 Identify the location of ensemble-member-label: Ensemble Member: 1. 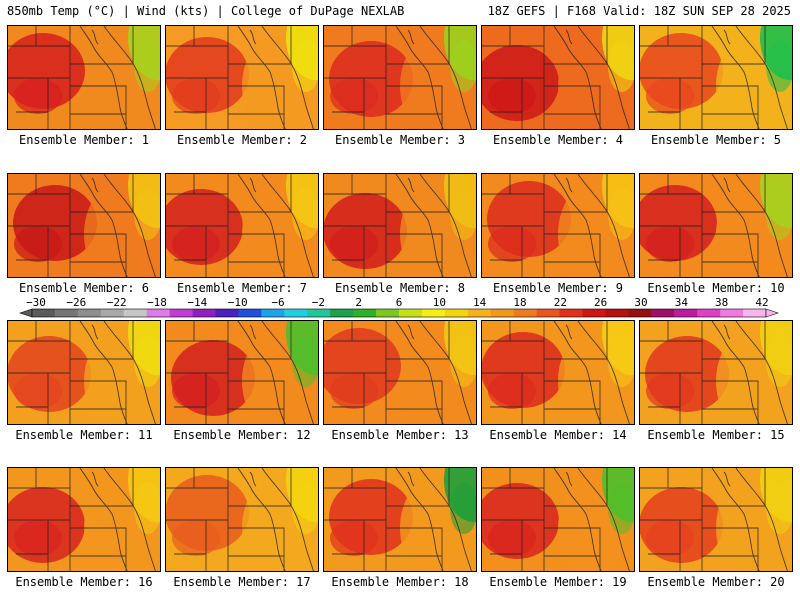
(84, 140).